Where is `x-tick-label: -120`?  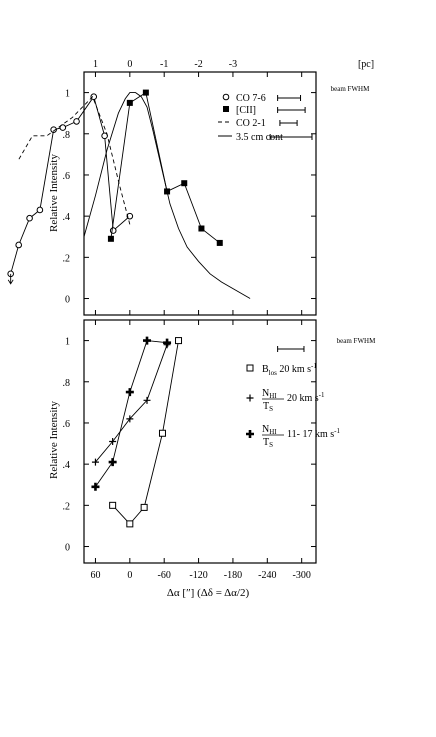 x-tick-label: -120 is located at coordinates (198, 575).